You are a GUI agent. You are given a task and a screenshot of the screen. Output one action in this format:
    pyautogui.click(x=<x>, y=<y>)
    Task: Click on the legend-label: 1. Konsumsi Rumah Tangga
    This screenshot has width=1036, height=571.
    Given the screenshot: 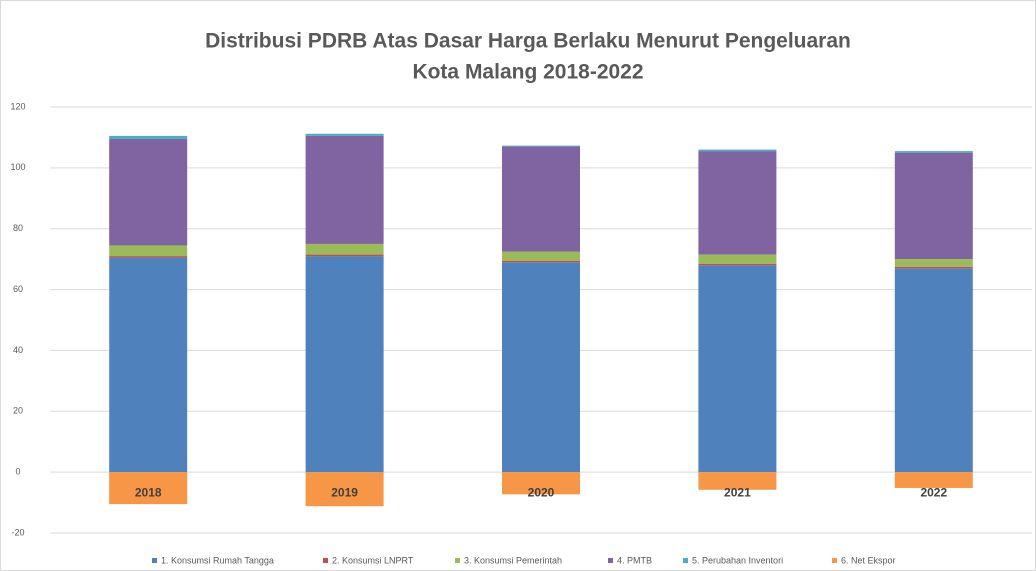 What is the action you would take?
    pyautogui.click(x=217, y=560)
    